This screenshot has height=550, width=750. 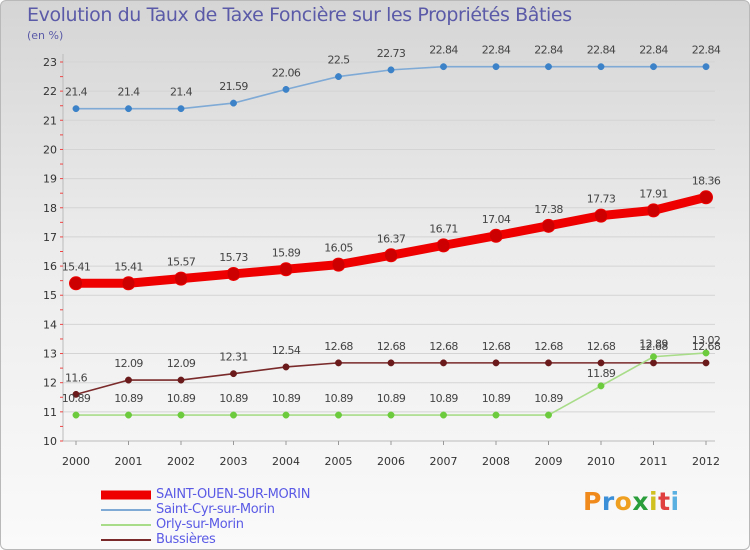 What do you see at coordinates (608, 501) in the screenshot?
I see `logo-letter: r` at bounding box center [608, 501].